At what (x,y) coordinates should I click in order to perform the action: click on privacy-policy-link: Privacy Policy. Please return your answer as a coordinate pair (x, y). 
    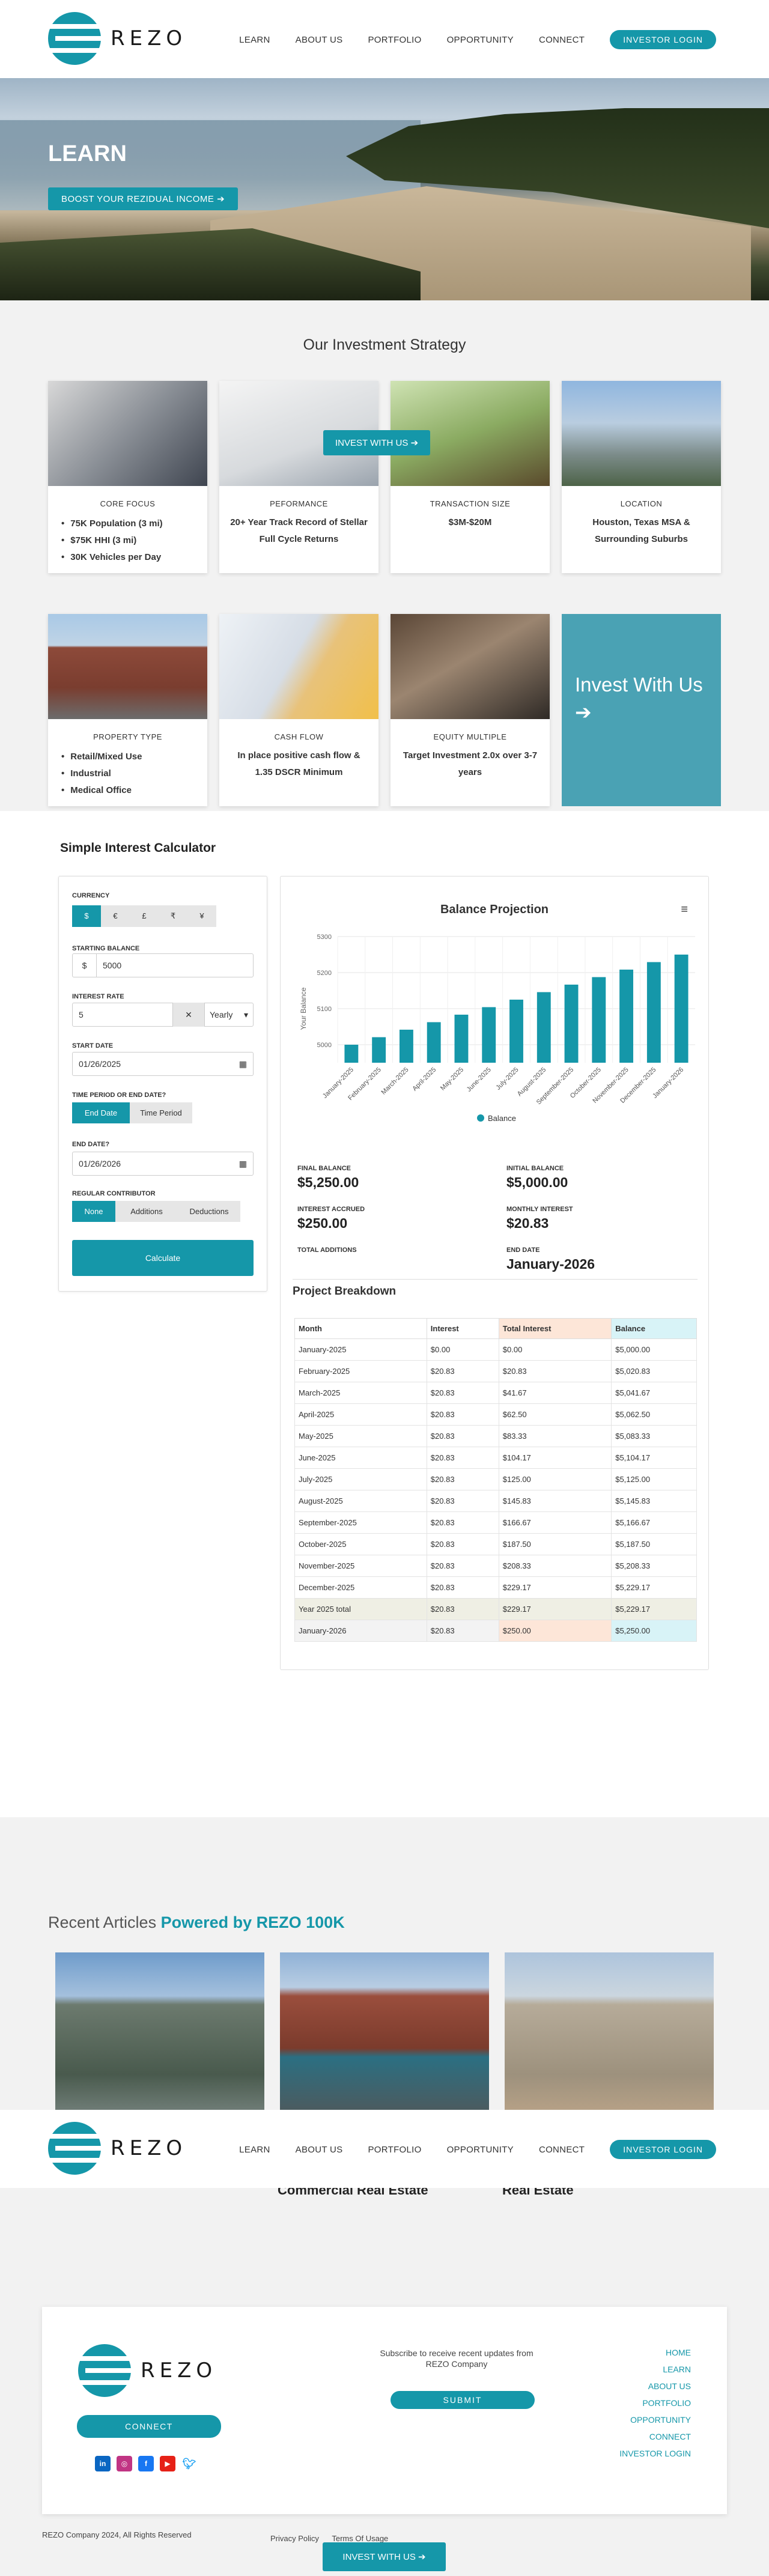
    Looking at the image, I should click on (294, 2538).